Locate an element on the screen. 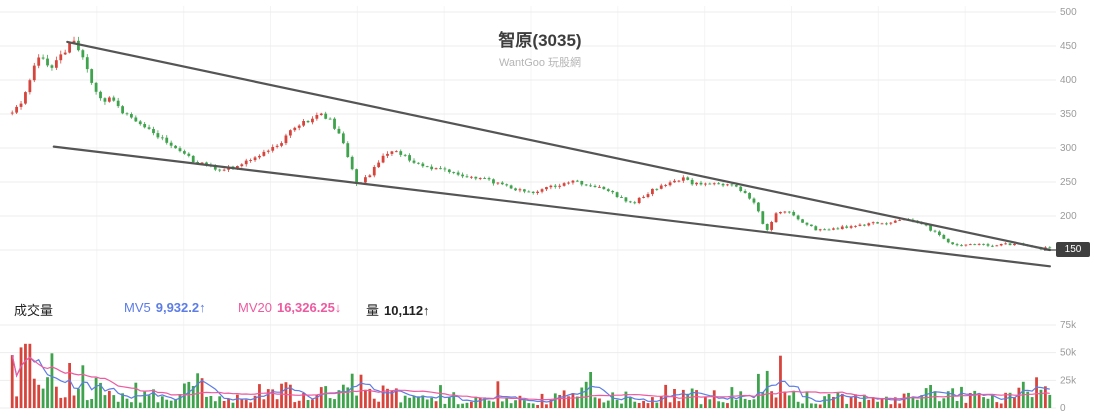 The width and height of the screenshot is (1094, 416). volume-indicator: 量 10,112↑ is located at coordinates (398, 309).